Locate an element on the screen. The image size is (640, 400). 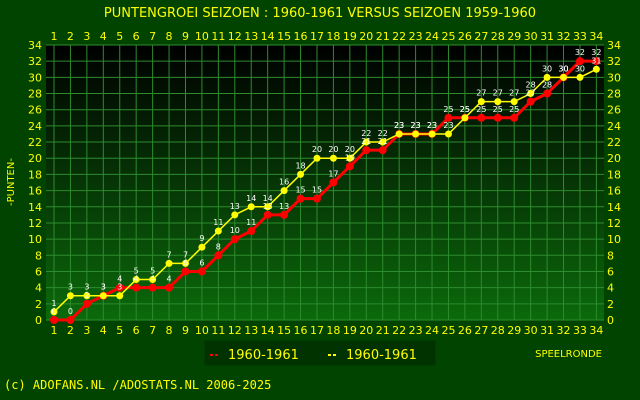
x-tick-label-top: 17 is located at coordinates (317, 36).